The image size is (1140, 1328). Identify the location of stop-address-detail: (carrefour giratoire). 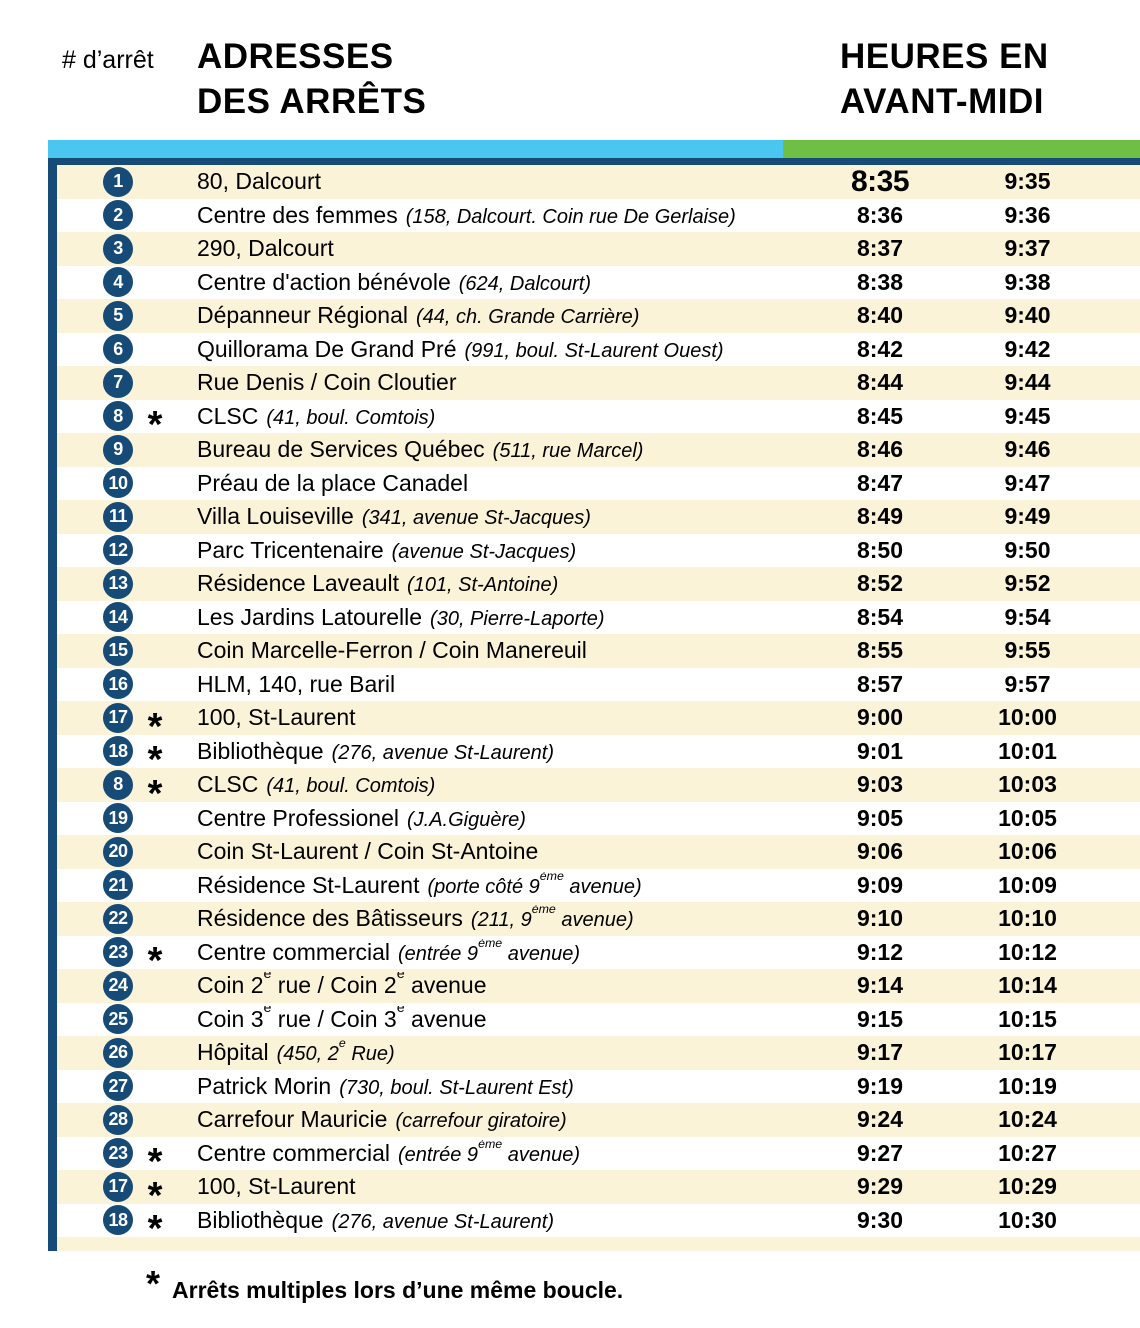
(481, 1121).